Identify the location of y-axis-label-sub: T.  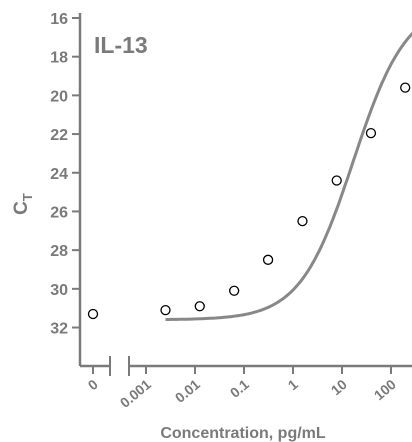
(27, 197).